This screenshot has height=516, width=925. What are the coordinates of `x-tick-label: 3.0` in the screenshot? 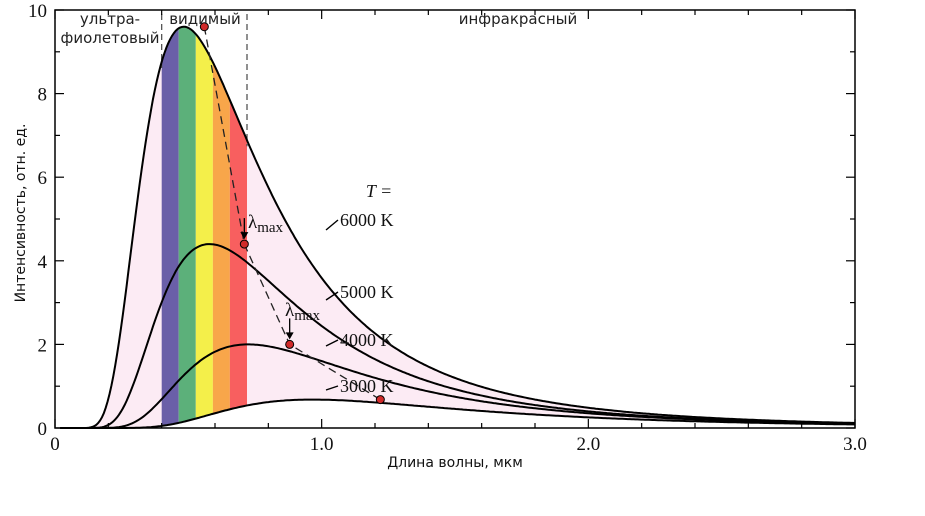 It's located at (855, 444).